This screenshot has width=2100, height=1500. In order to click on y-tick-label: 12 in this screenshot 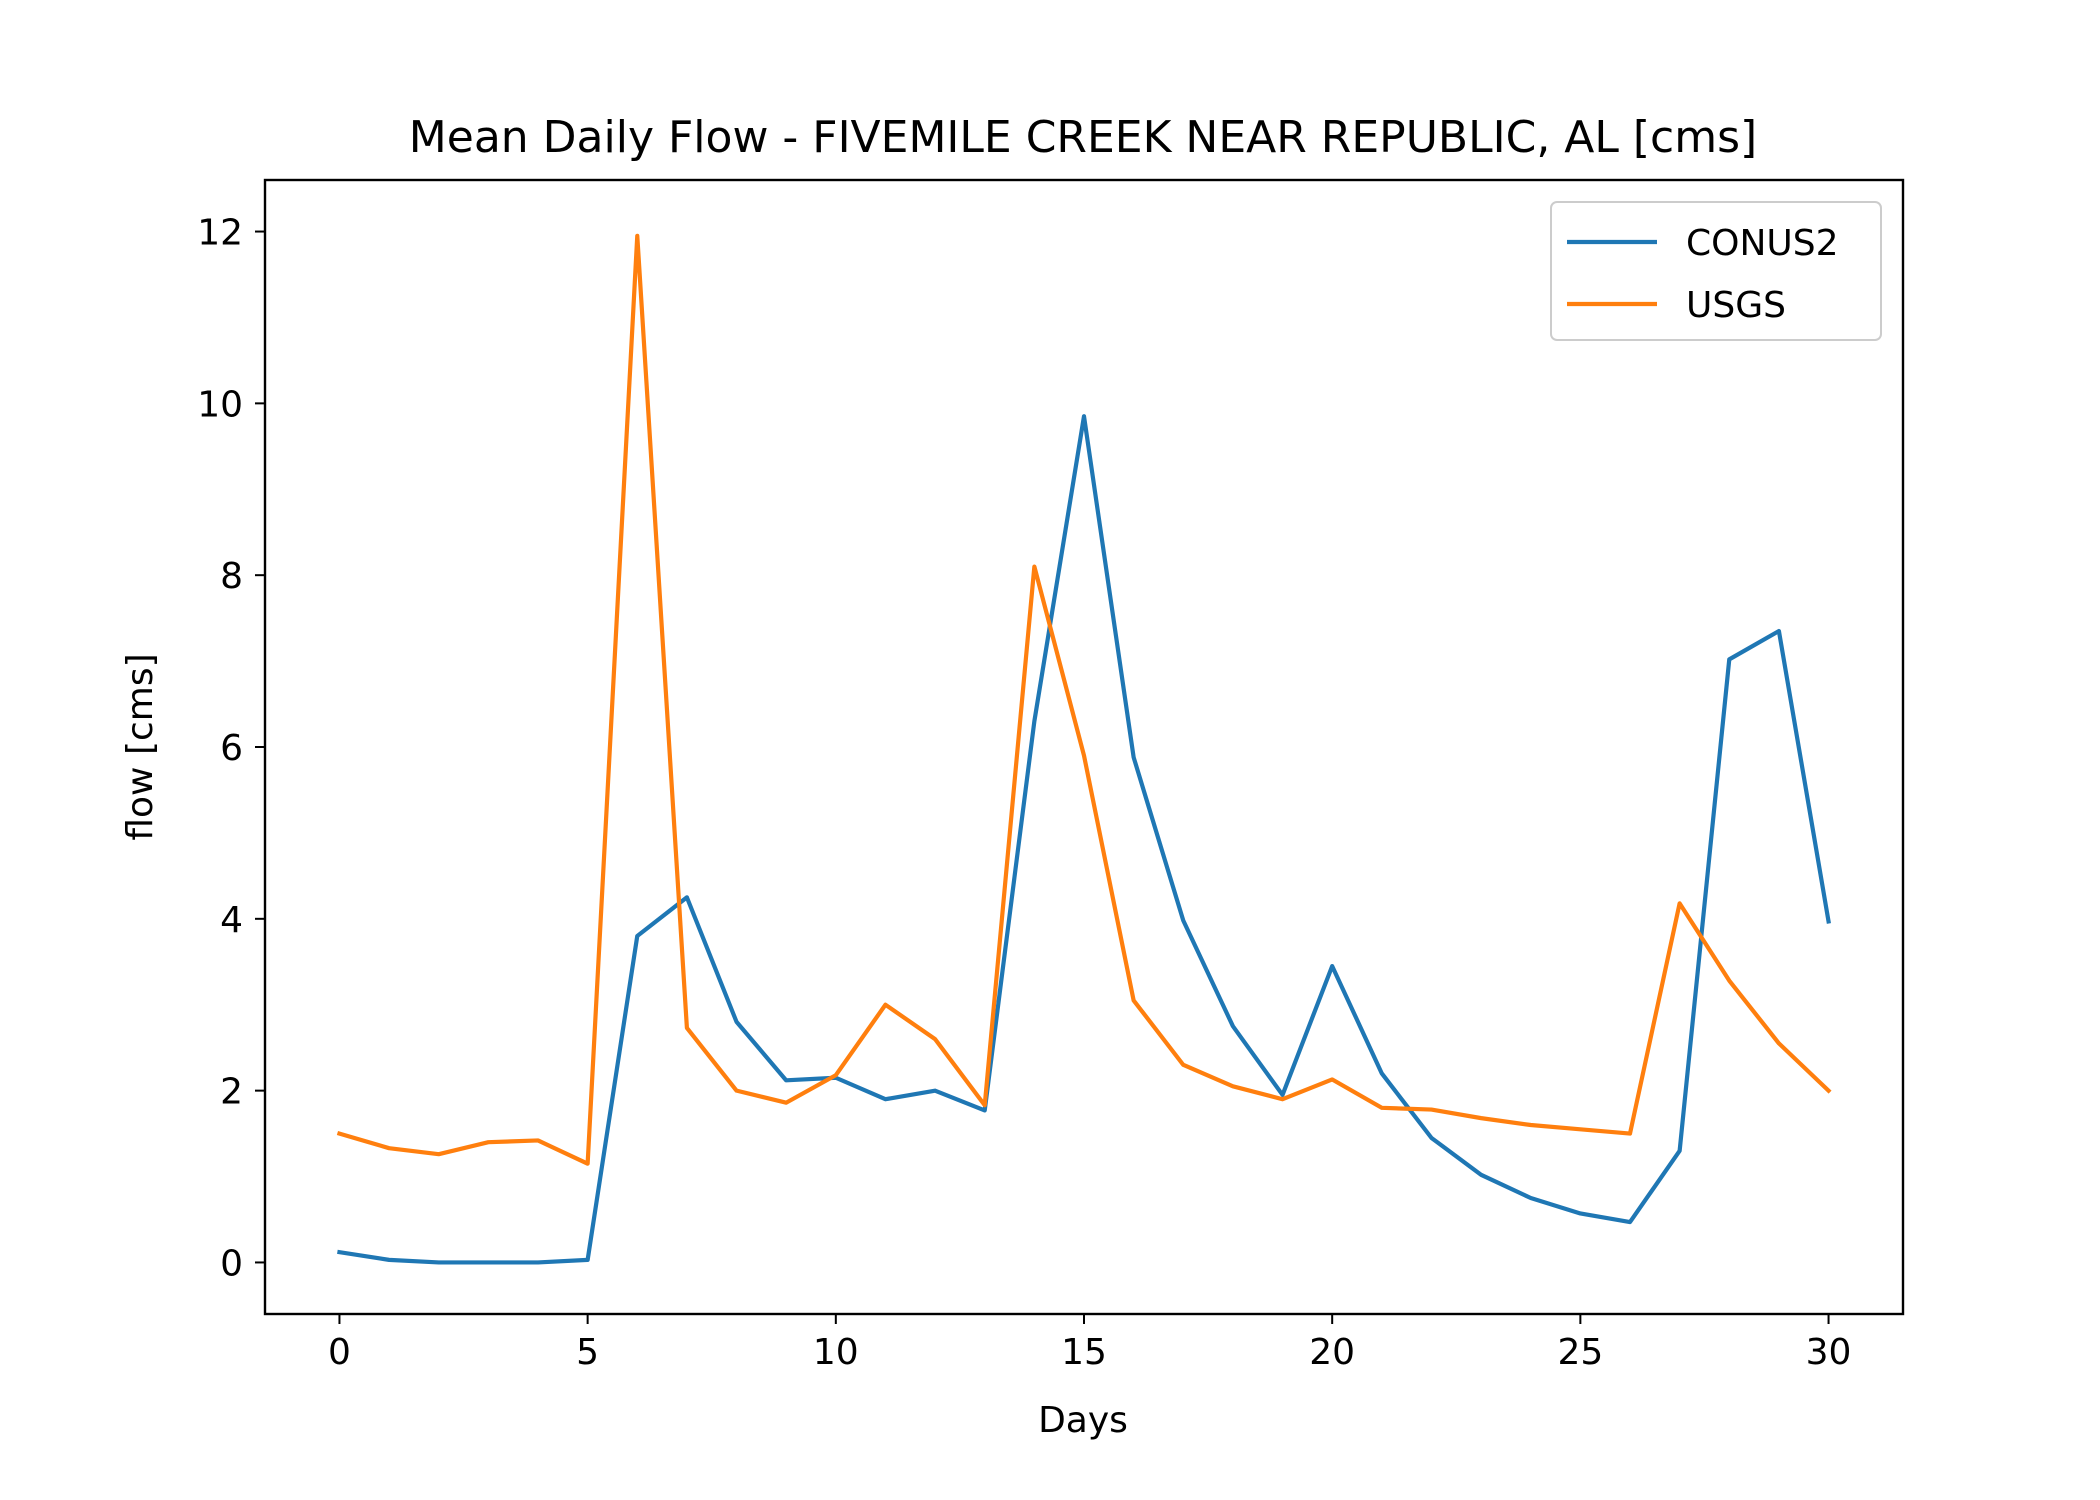, I will do `click(220, 233)`.